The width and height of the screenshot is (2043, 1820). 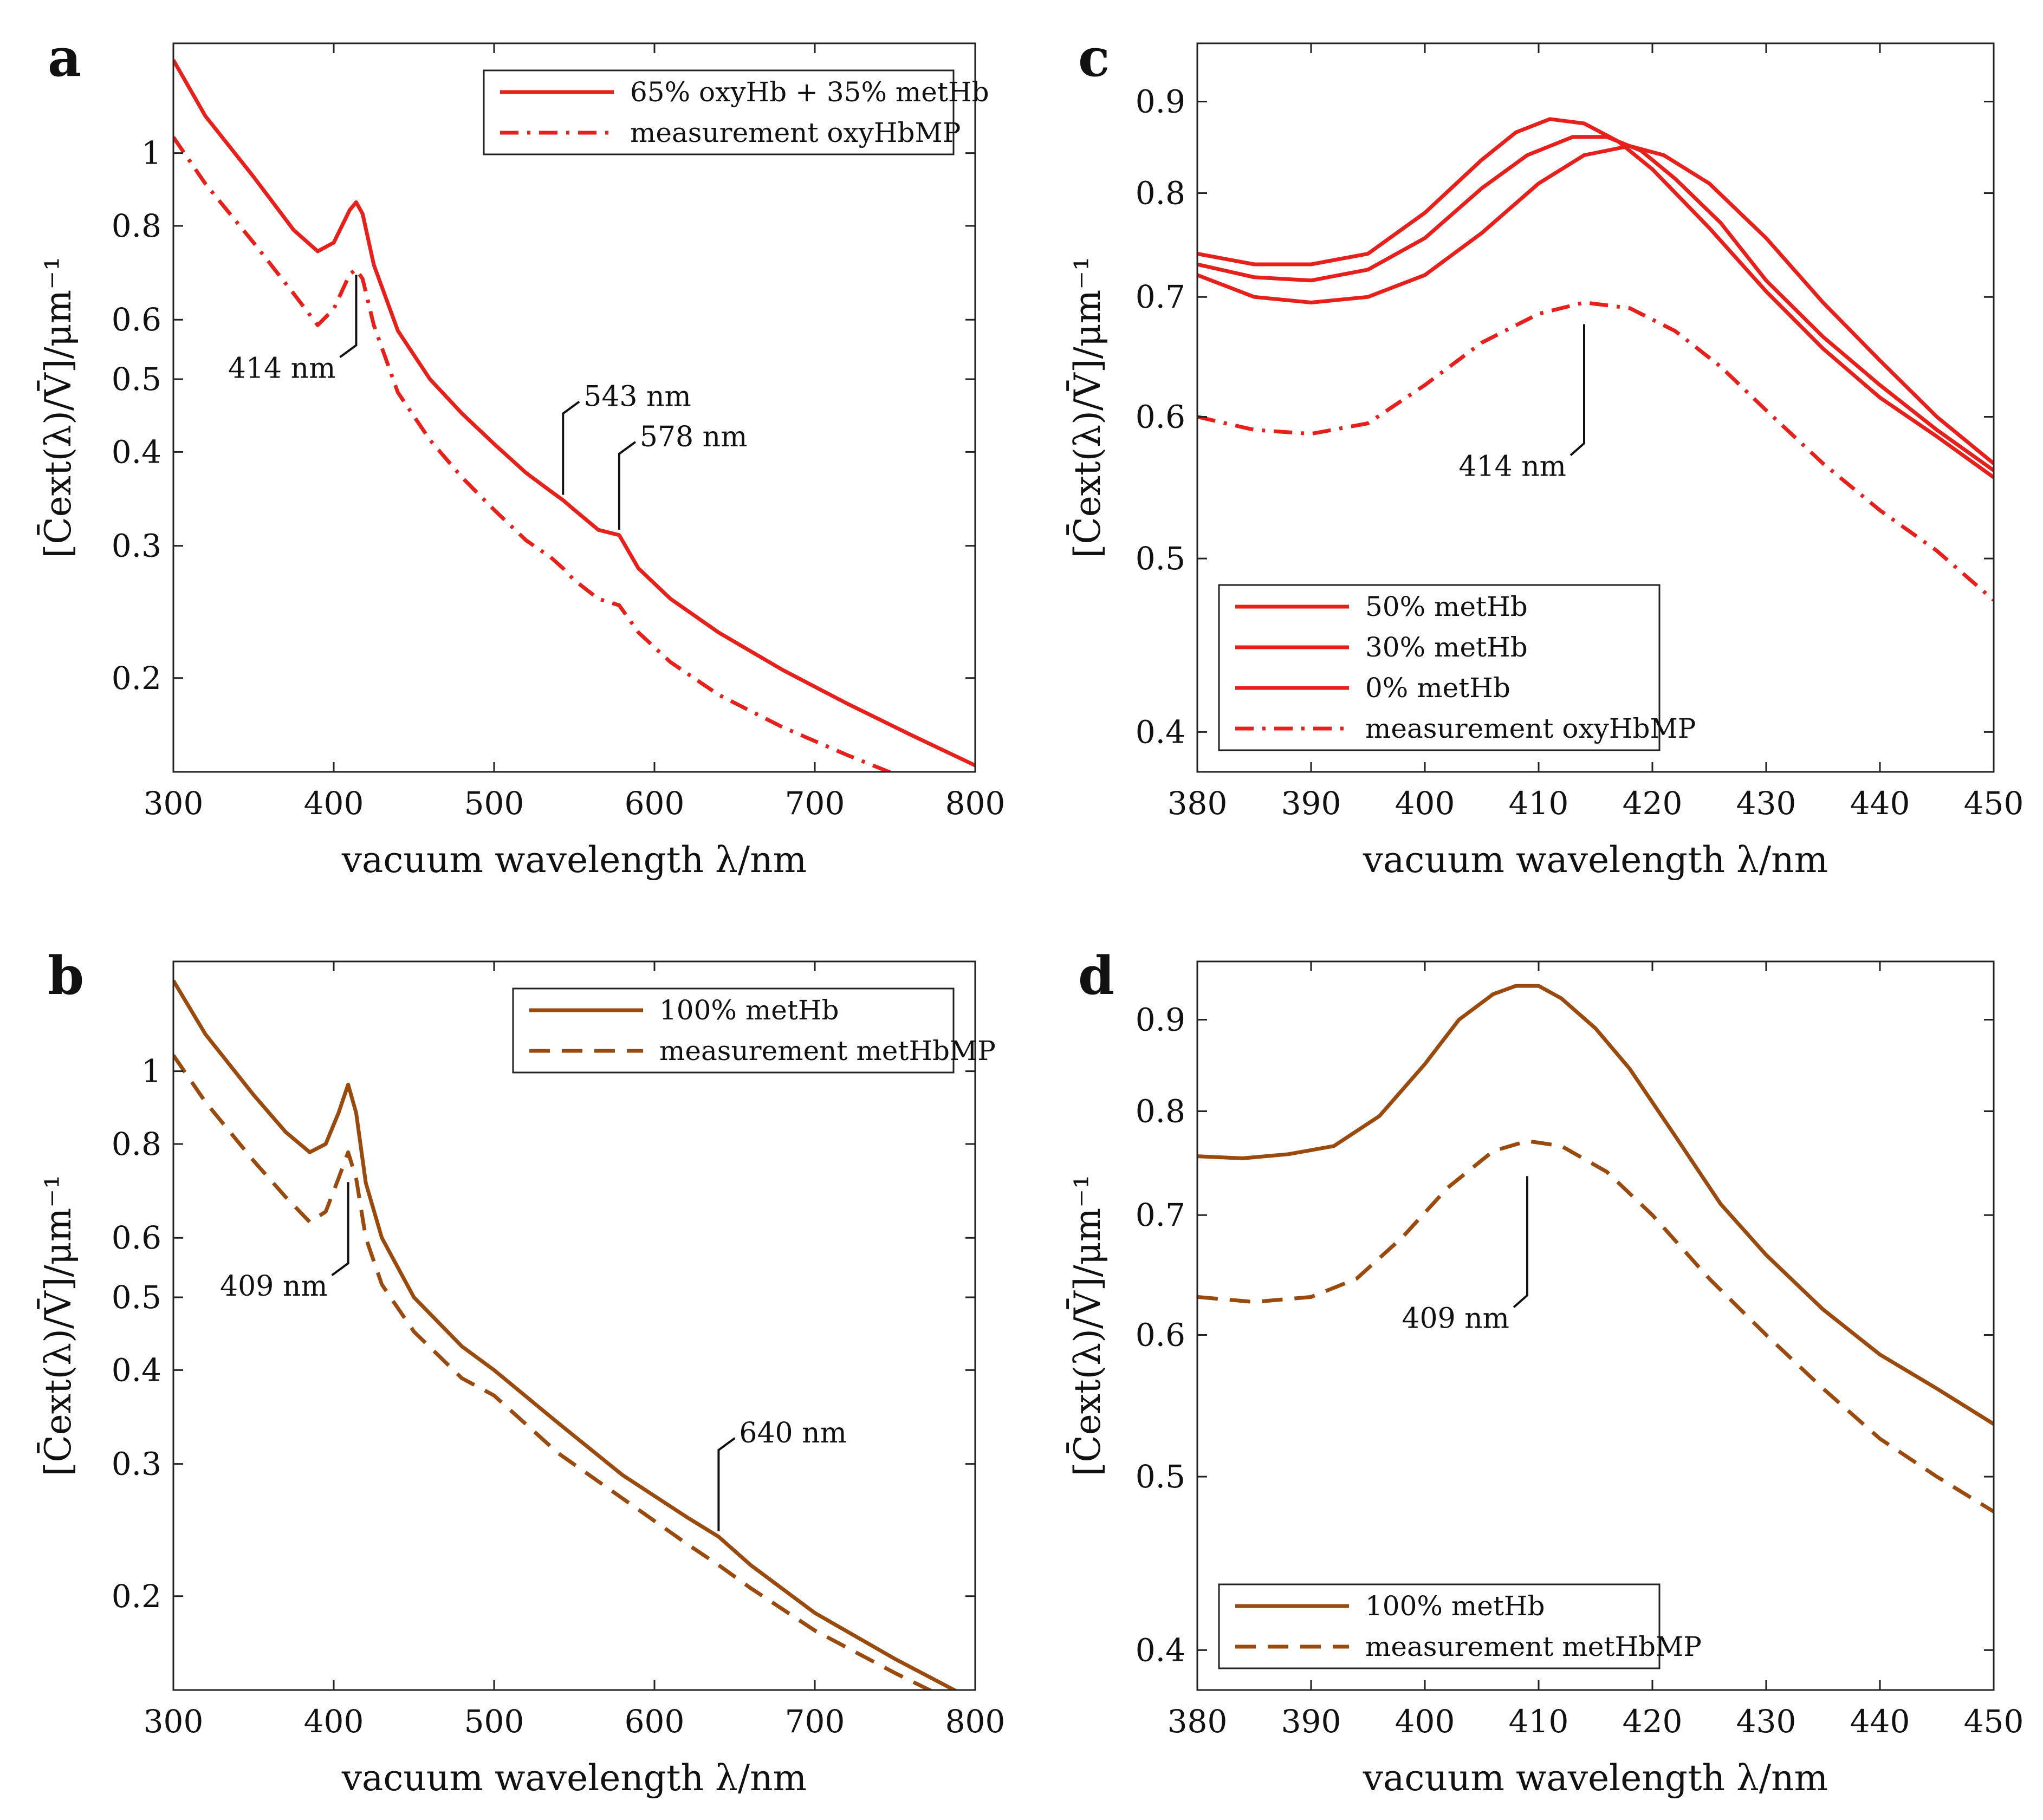 I want to click on legend-label: 50% metHb, so click(x=1446, y=606).